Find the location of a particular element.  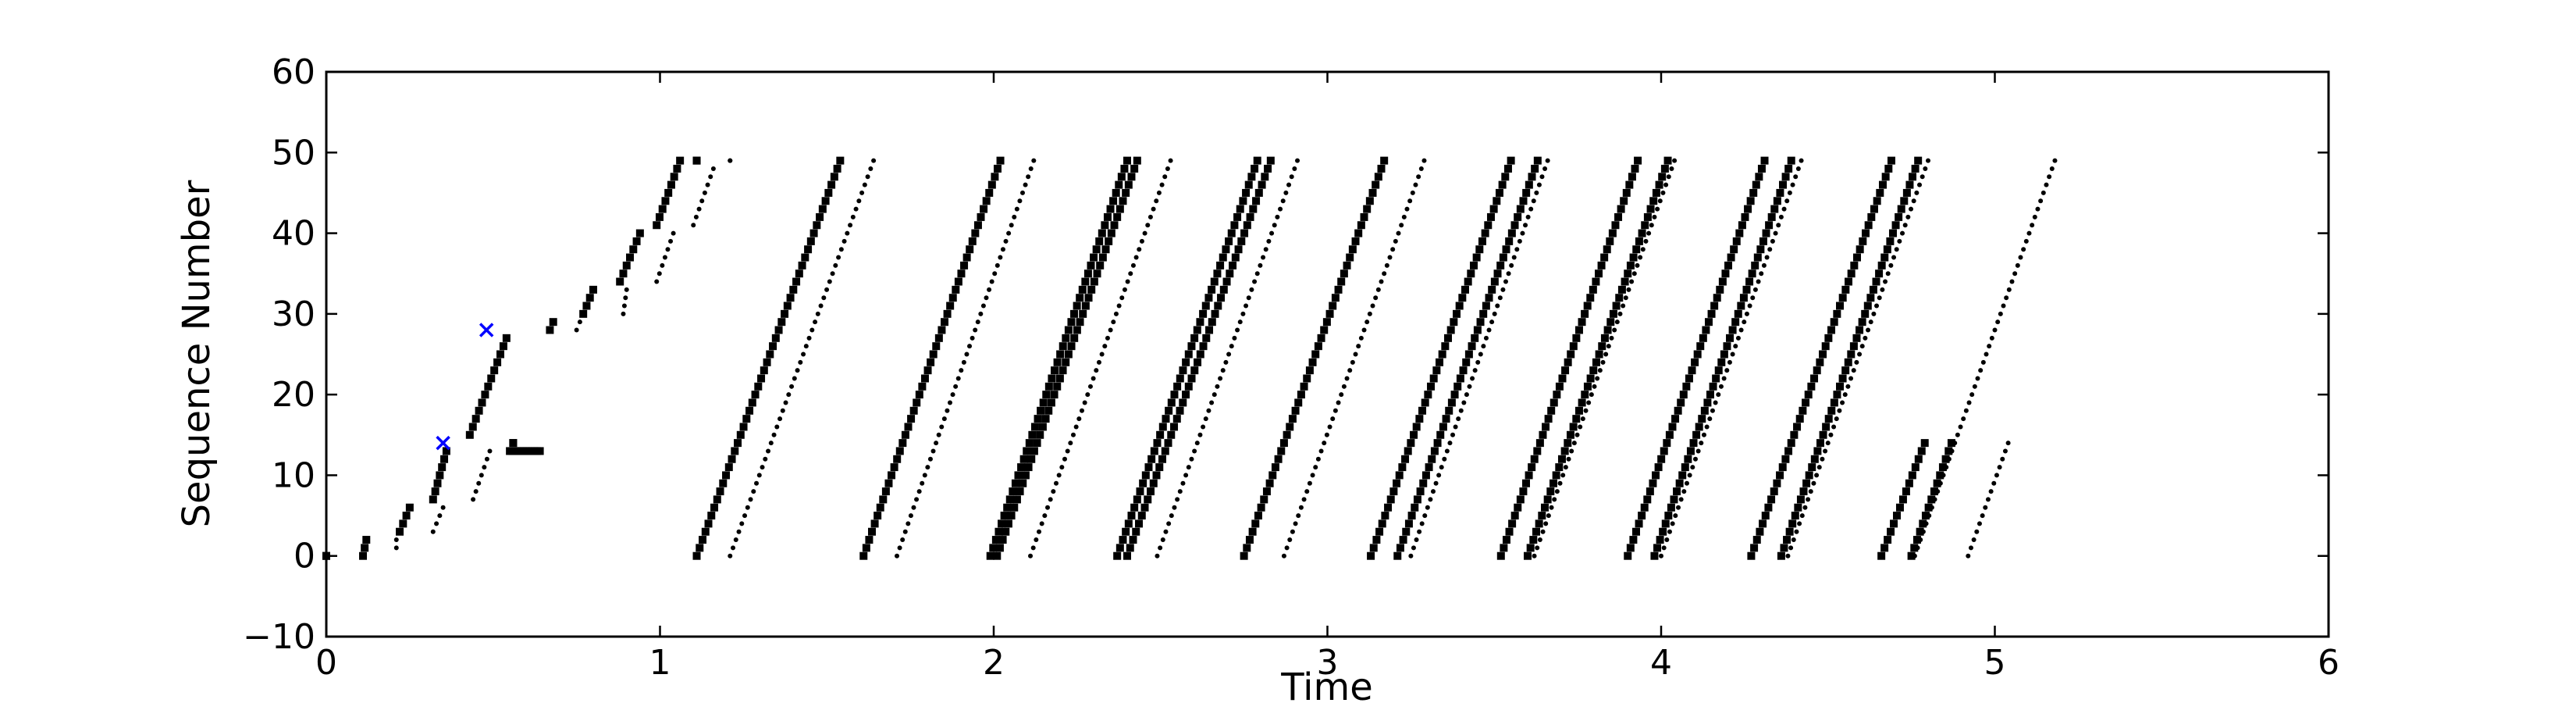

loss-marker is located at coordinates (443, 443).